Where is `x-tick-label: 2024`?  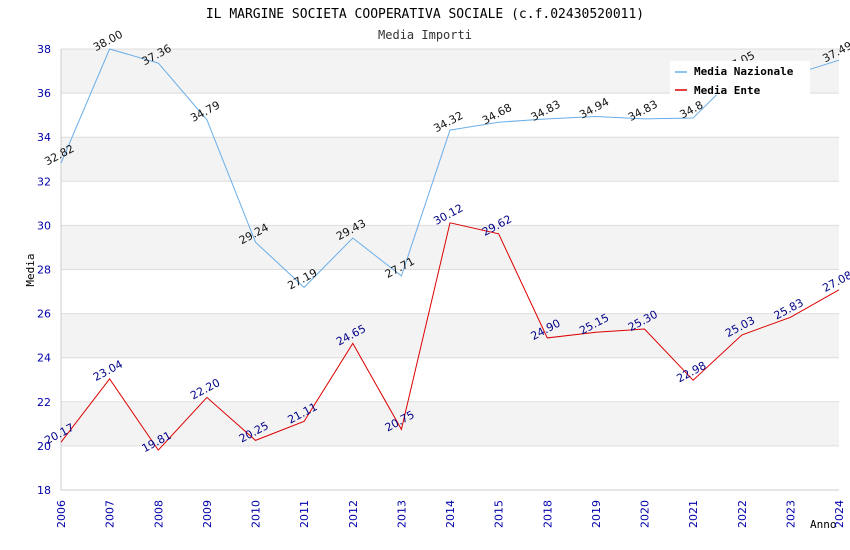 x-tick-label: 2024 is located at coordinates (839, 514).